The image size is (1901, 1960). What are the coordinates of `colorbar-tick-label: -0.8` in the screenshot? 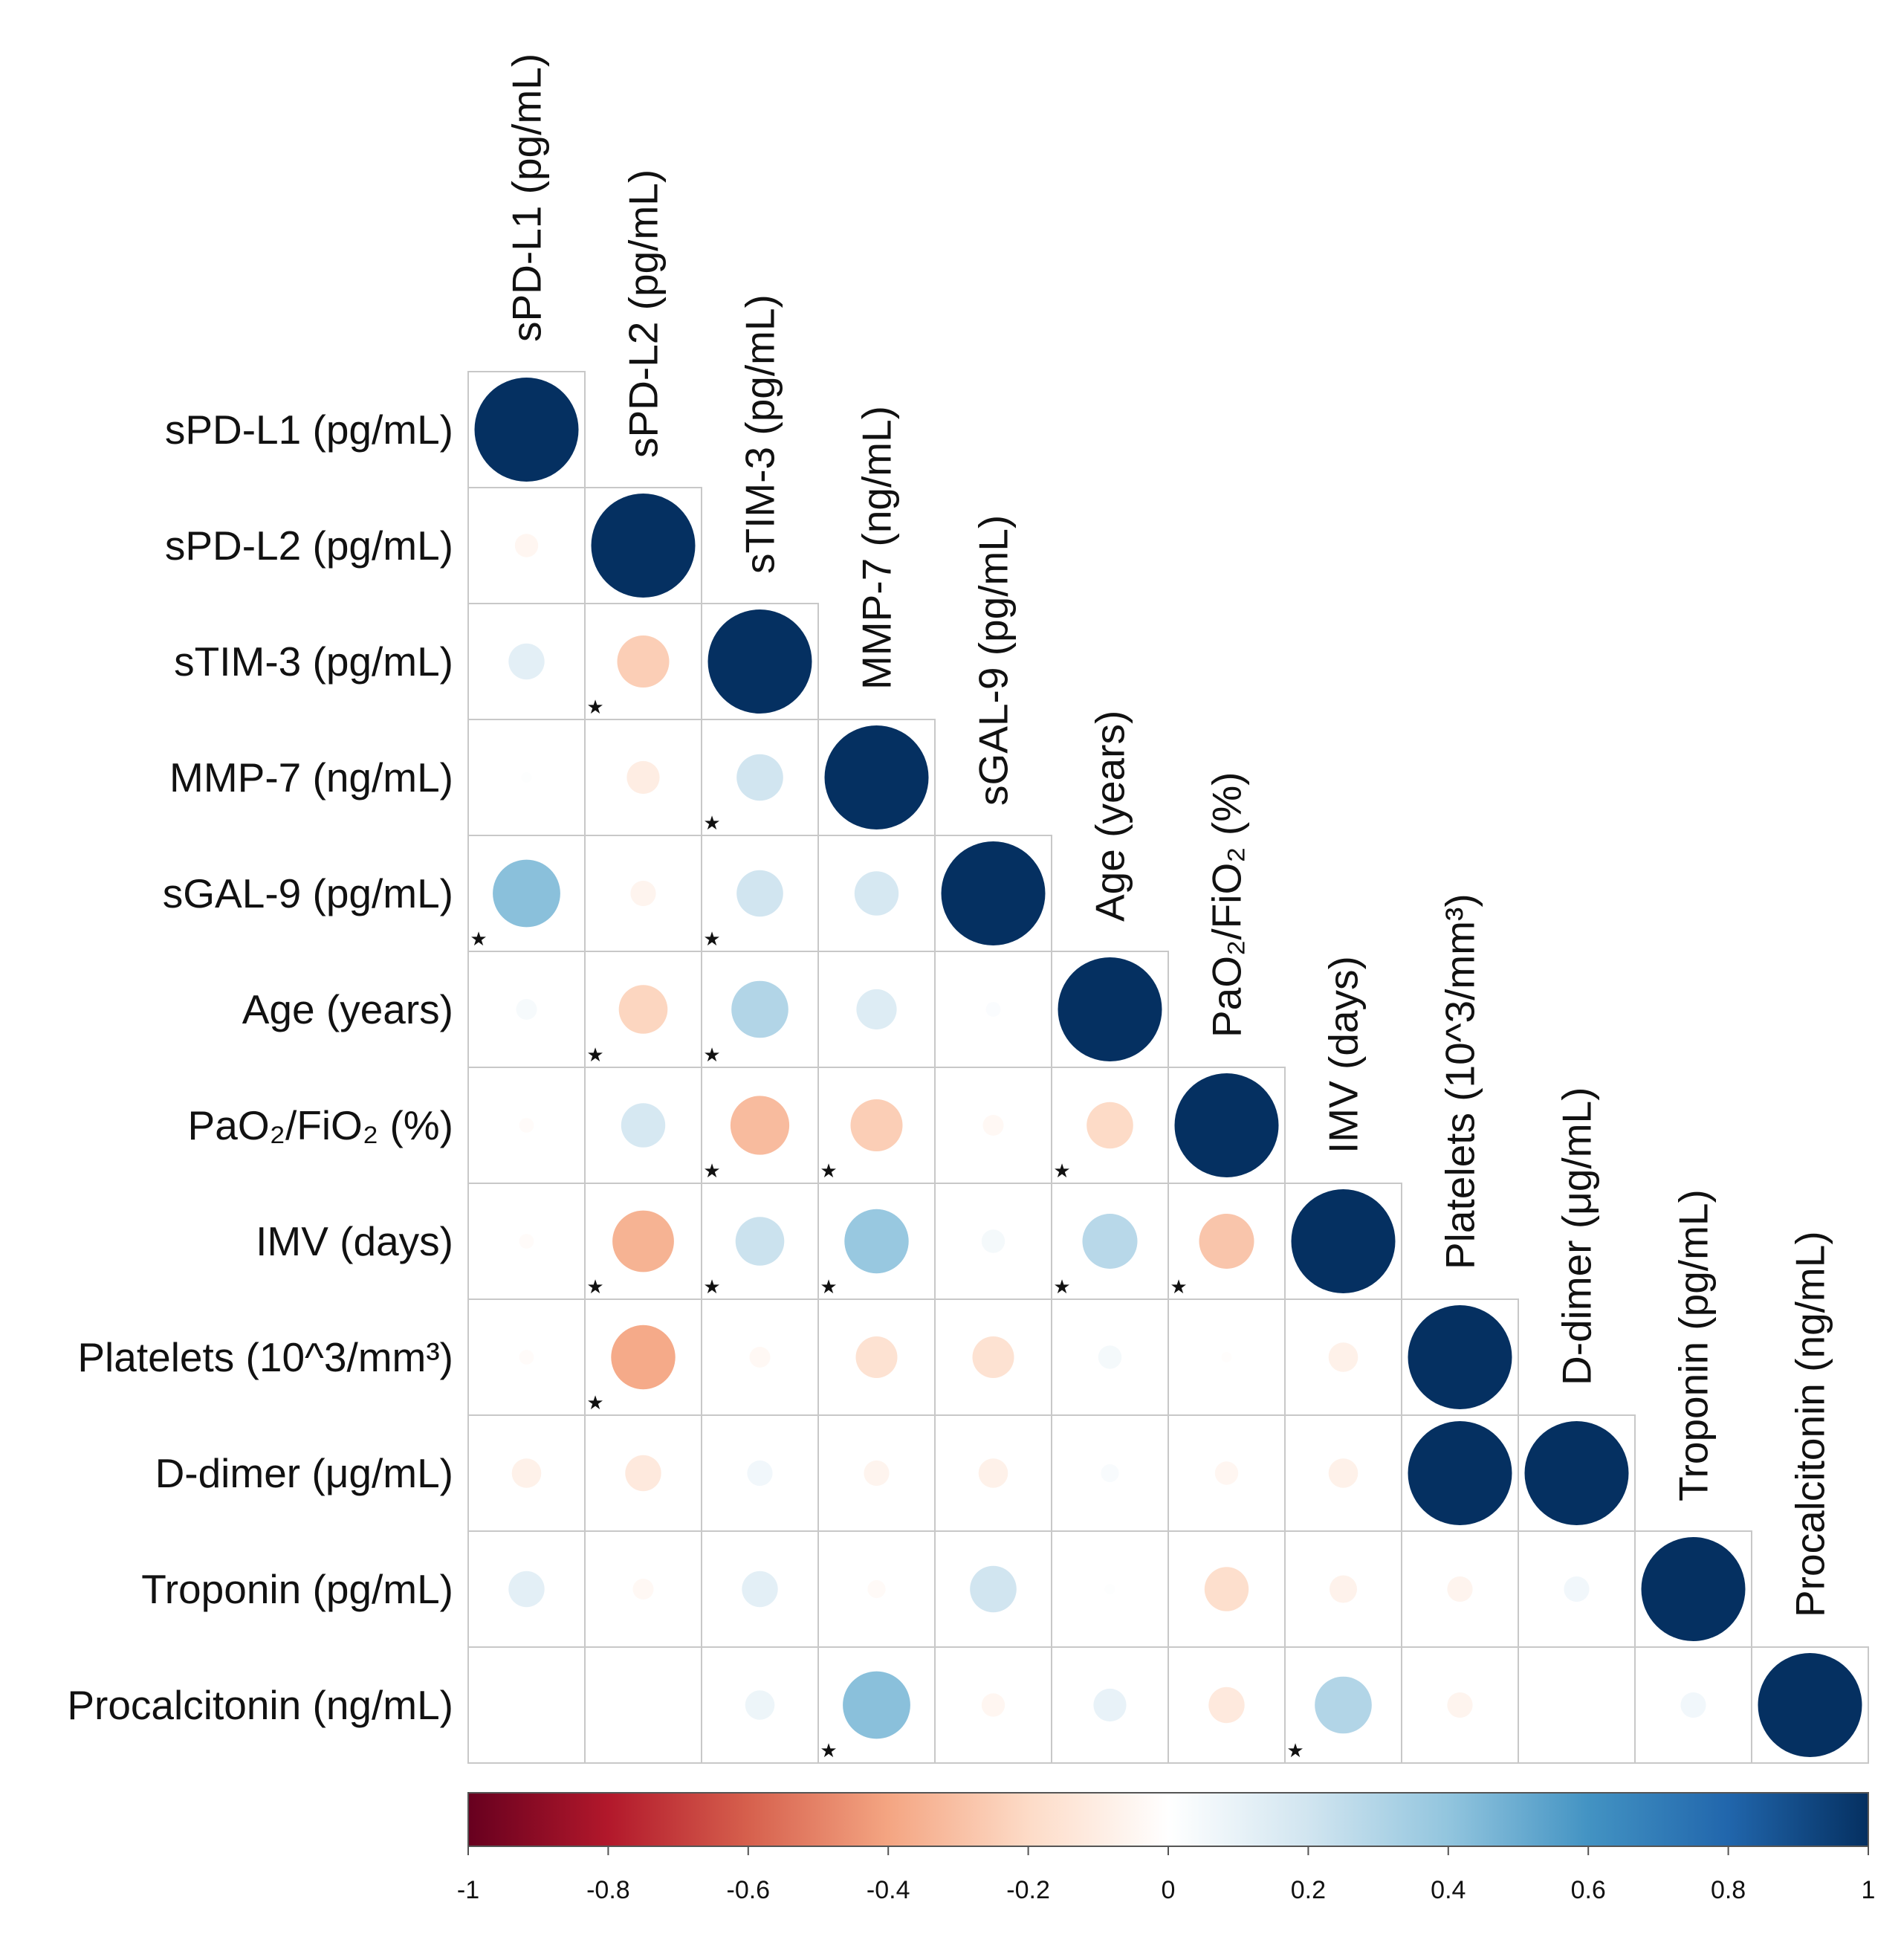 It's located at (608, 1890).